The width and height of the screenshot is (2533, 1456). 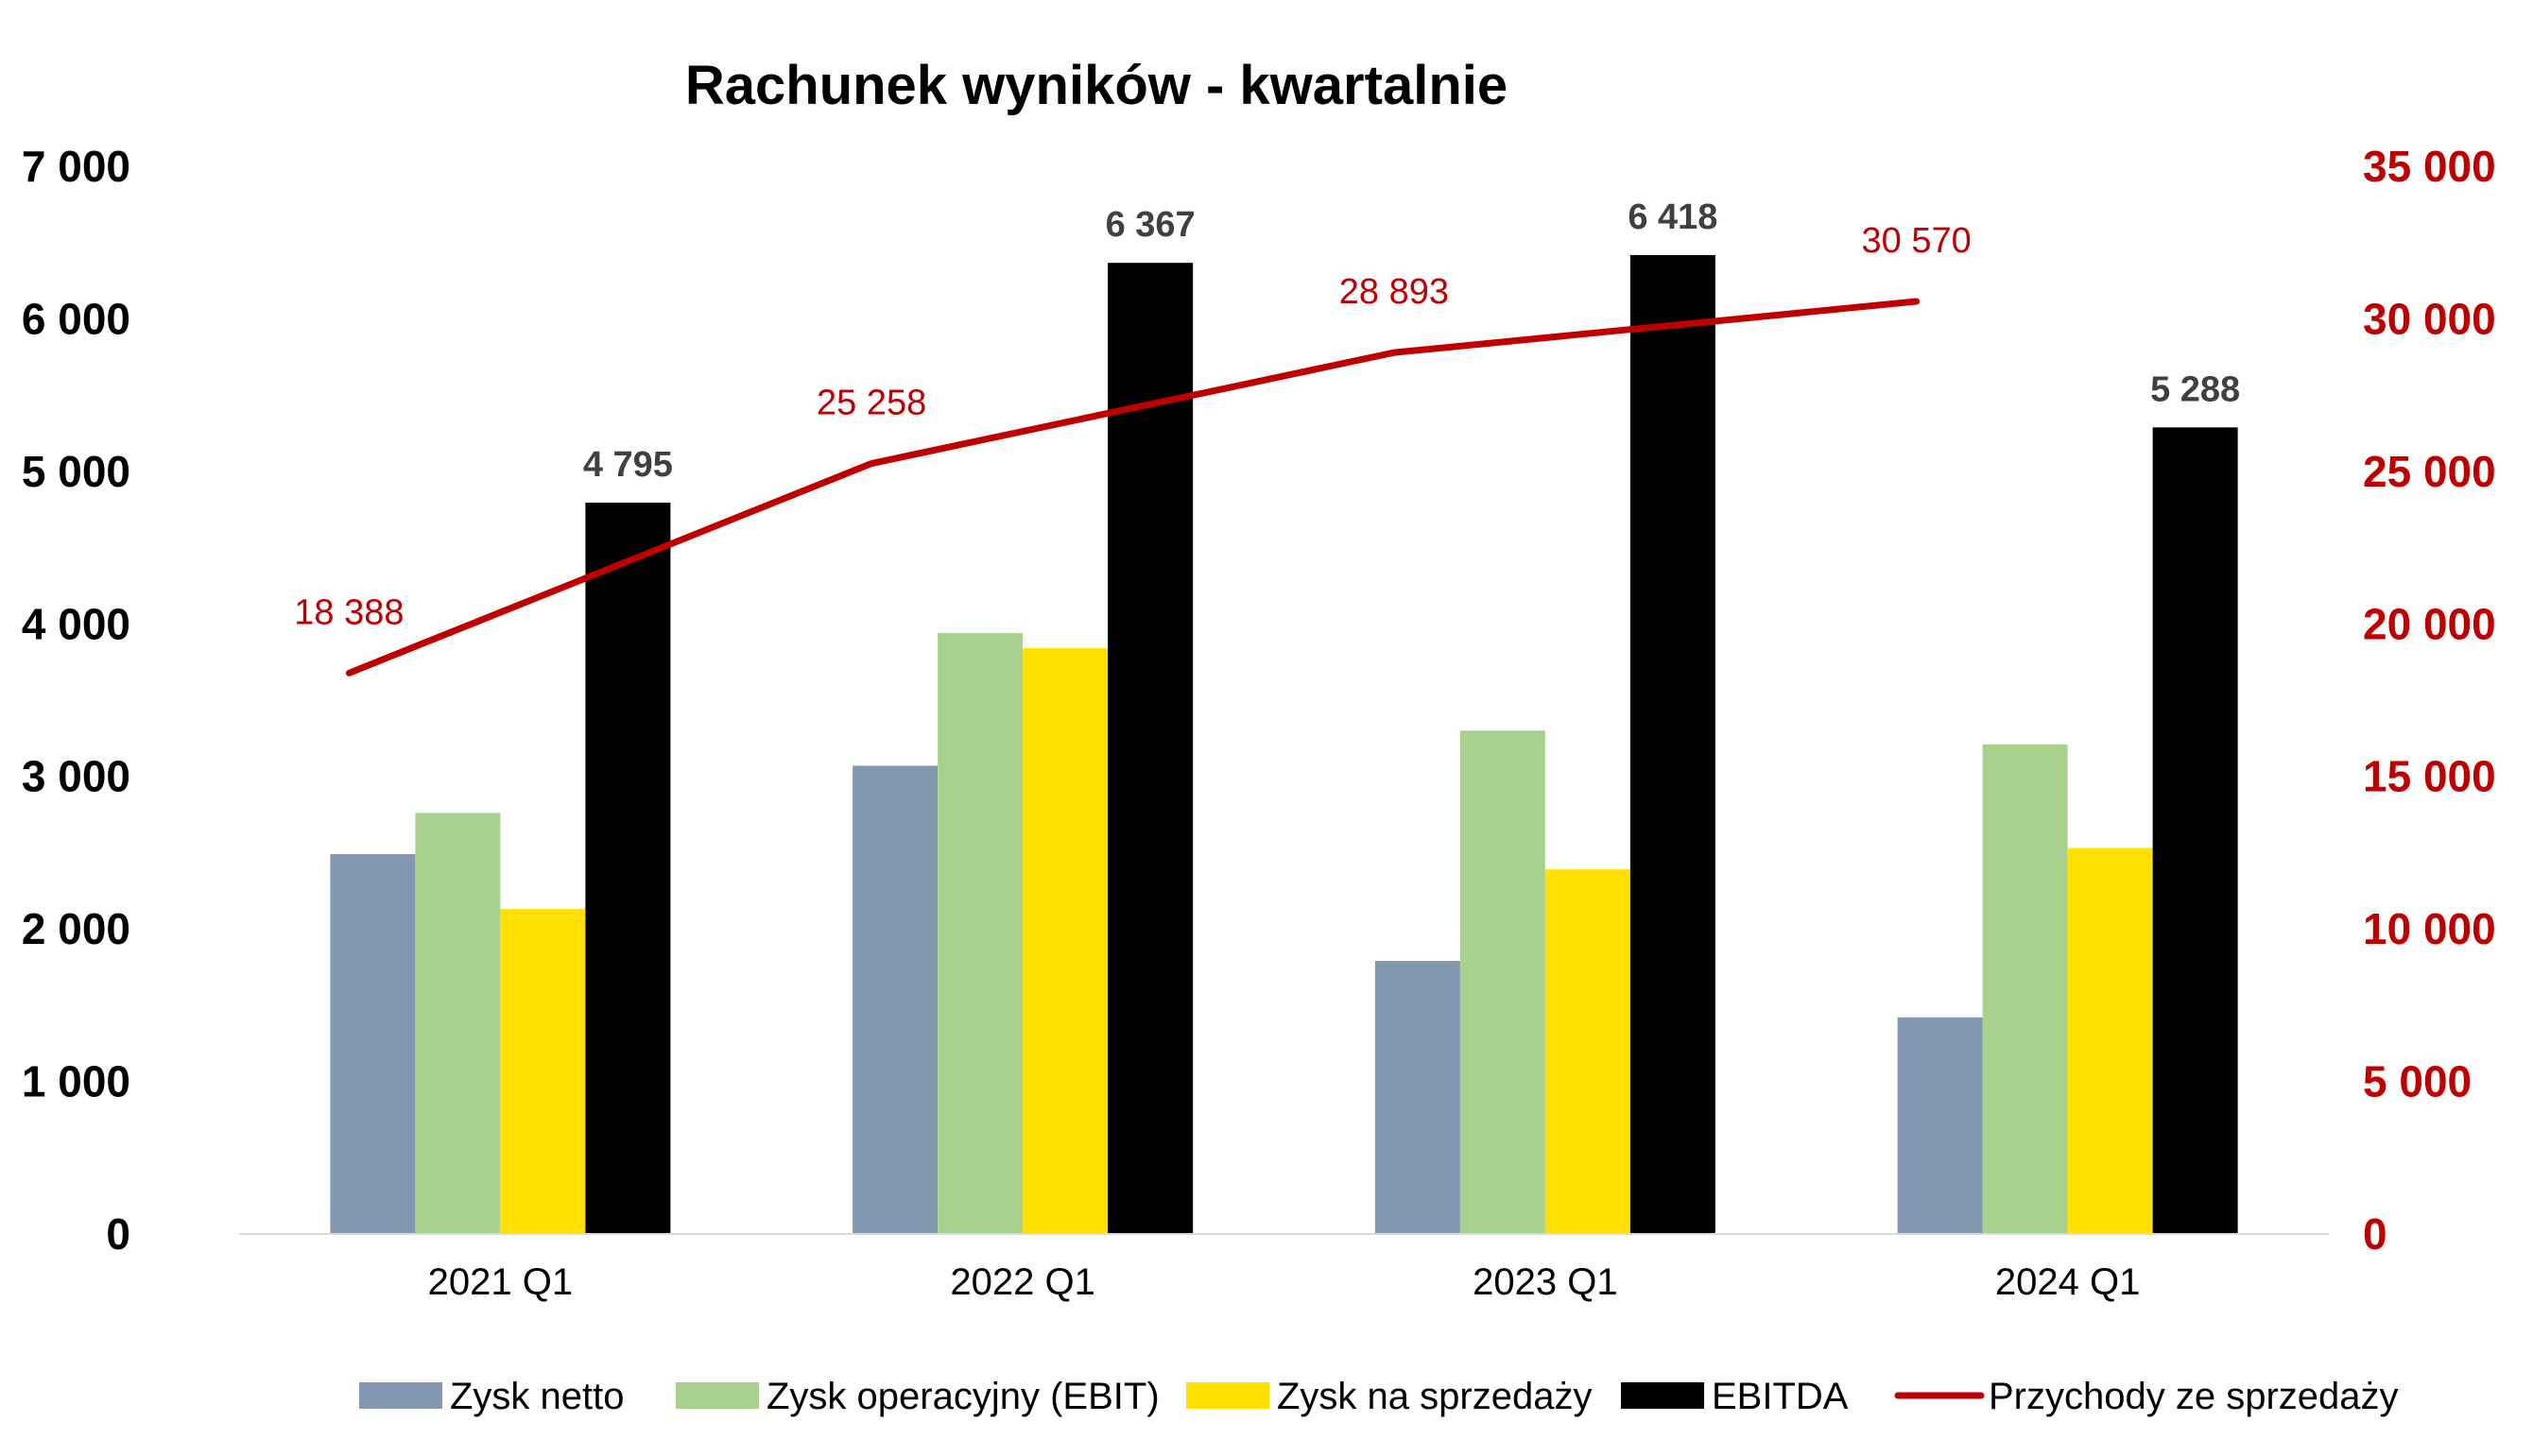 What do you see at coordinates (118, 1234) in the screenshot?
I see `left-tick-label: 0` at bounding box center [118, 1234].